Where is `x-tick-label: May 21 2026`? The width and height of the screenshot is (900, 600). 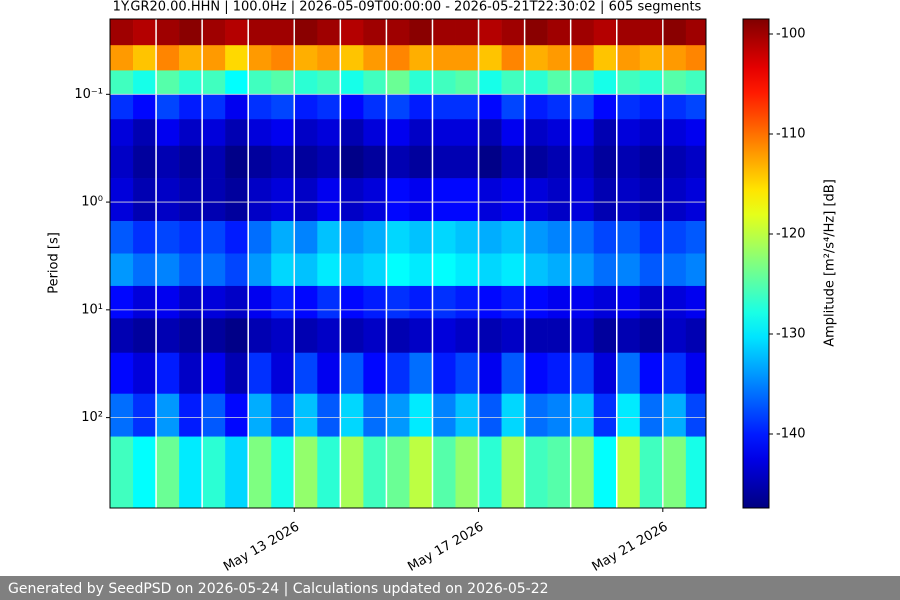 x-tick-label: May 21 2026 is located at coordinates (630, 547).